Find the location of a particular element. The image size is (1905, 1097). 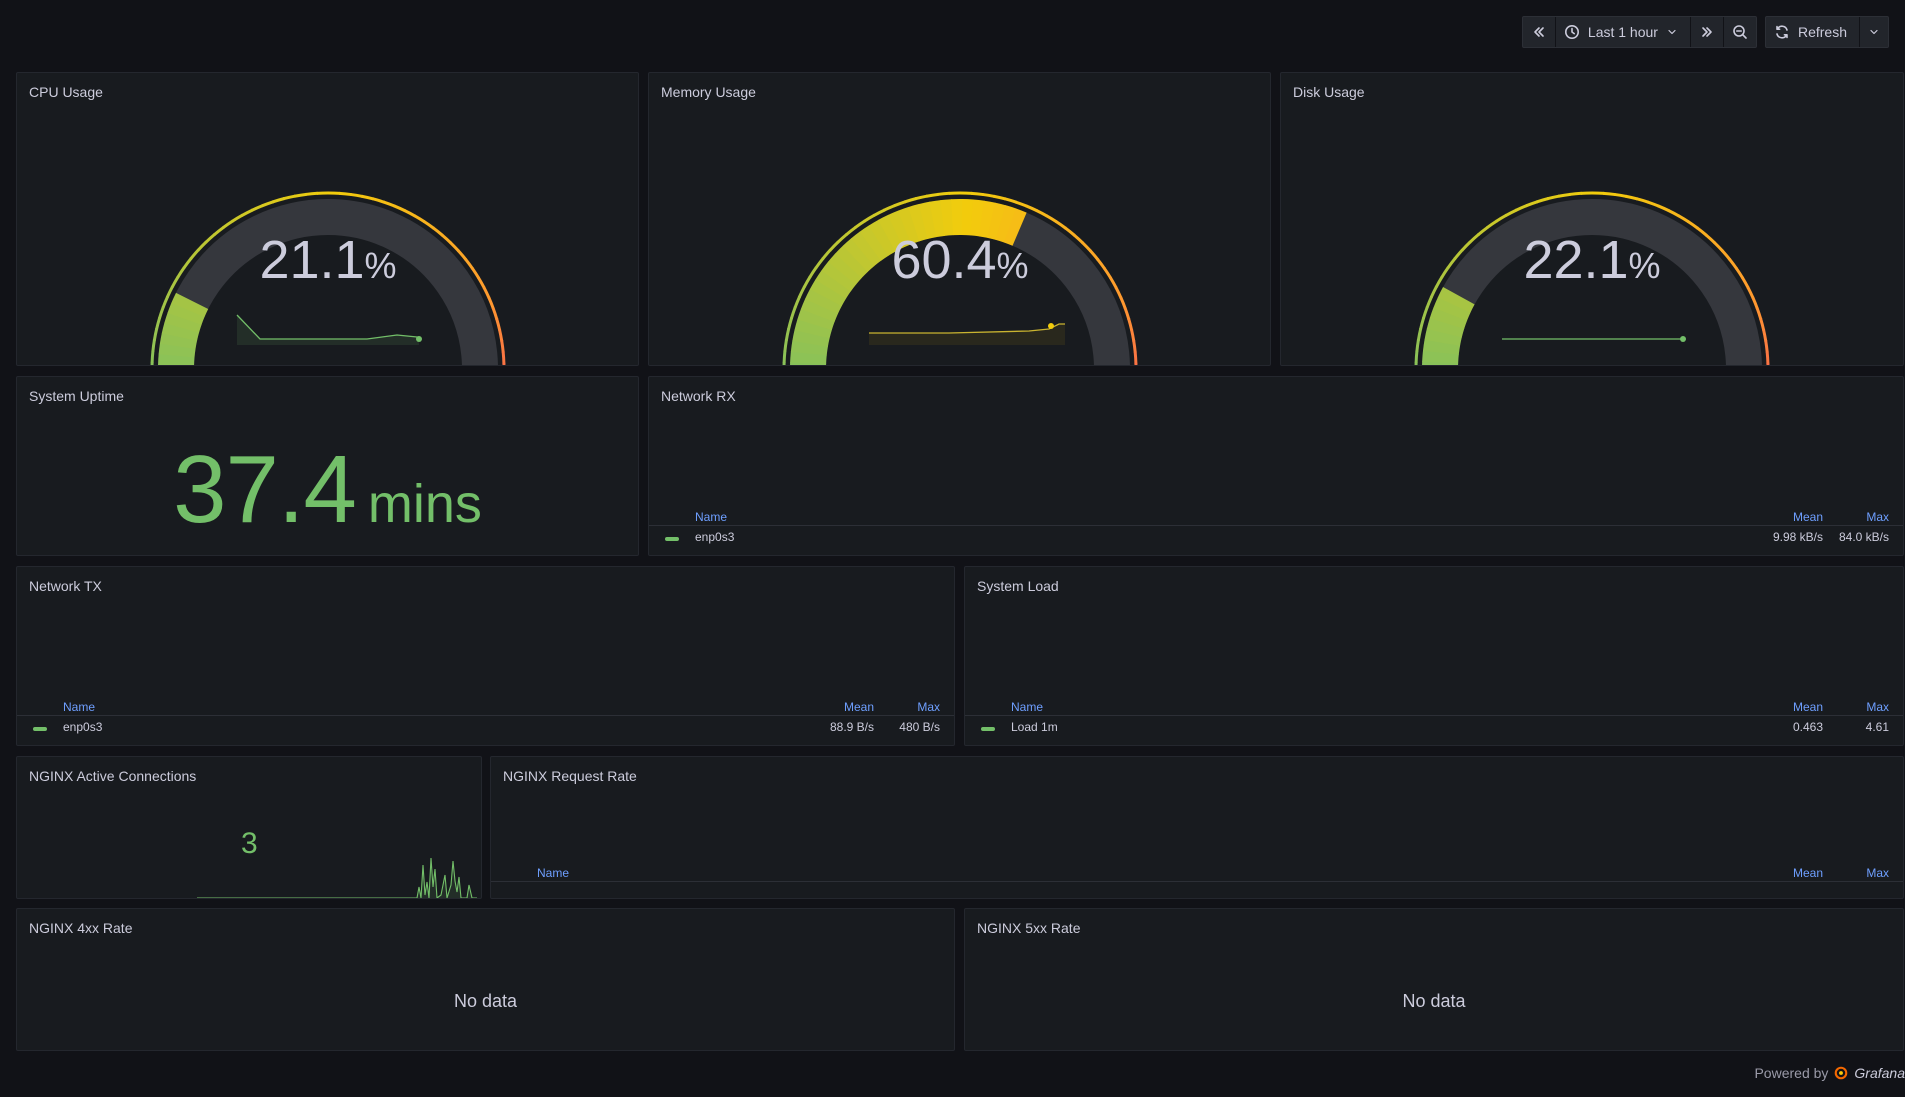

value-number: 60.4 is located at coordinates (944, 260).